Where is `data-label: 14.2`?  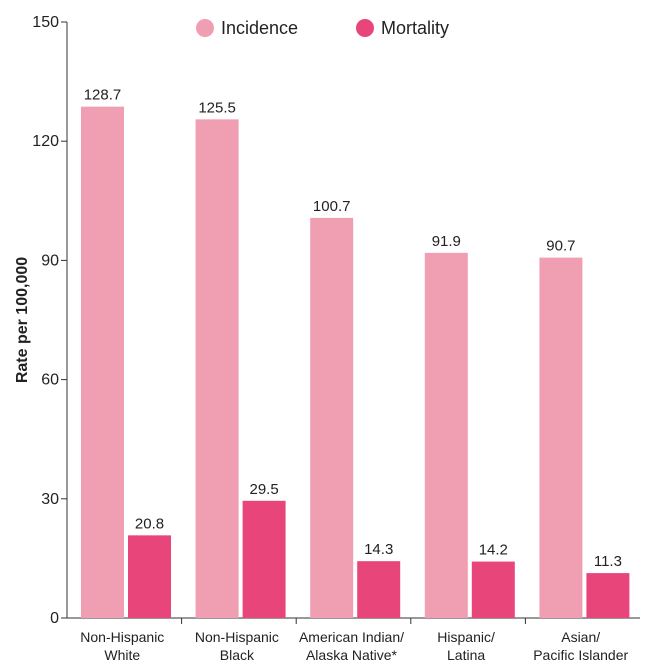 data-label: 14.2 is located at coordinates (493, 550).